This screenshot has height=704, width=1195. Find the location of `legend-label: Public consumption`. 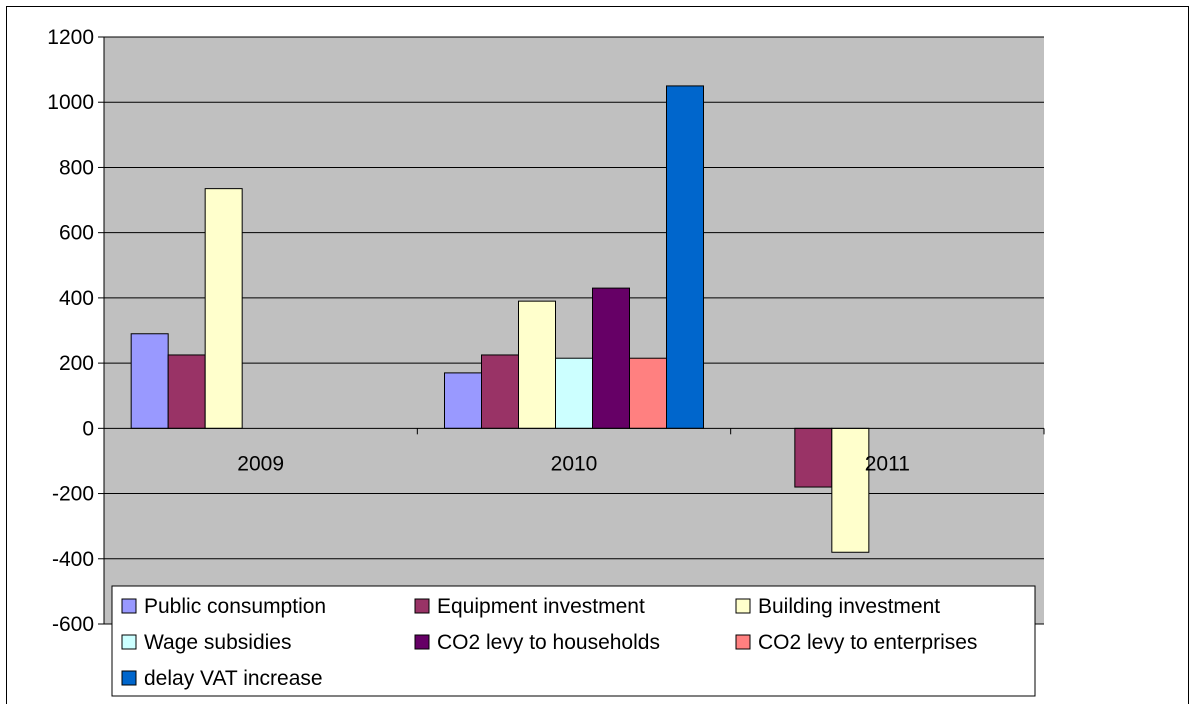

legend-label: Public consumption is located at coordinates (235, 606).